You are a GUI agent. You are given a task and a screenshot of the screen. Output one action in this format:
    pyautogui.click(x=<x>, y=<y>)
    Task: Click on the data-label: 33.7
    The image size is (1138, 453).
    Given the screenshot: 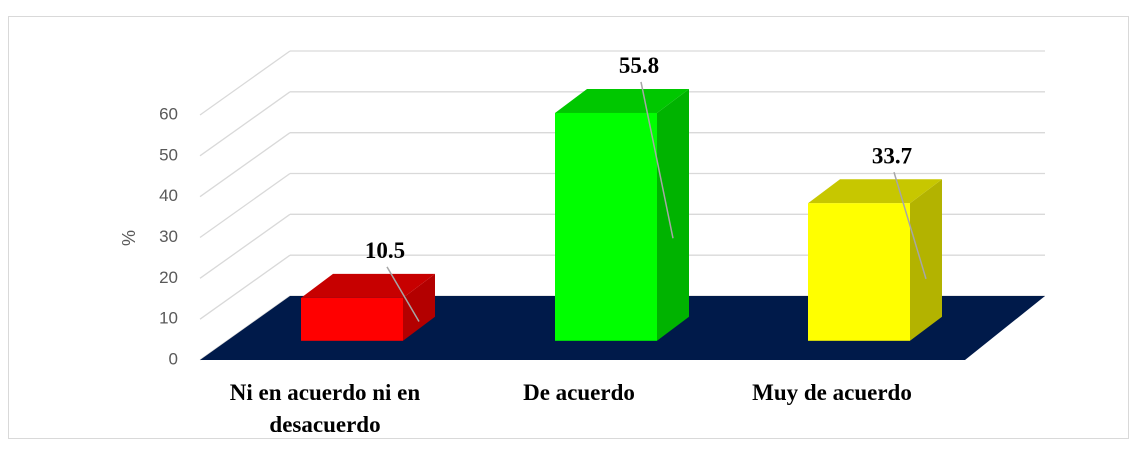 What is the action you would take?
    pyautogui.click(x=892, y=155)
    